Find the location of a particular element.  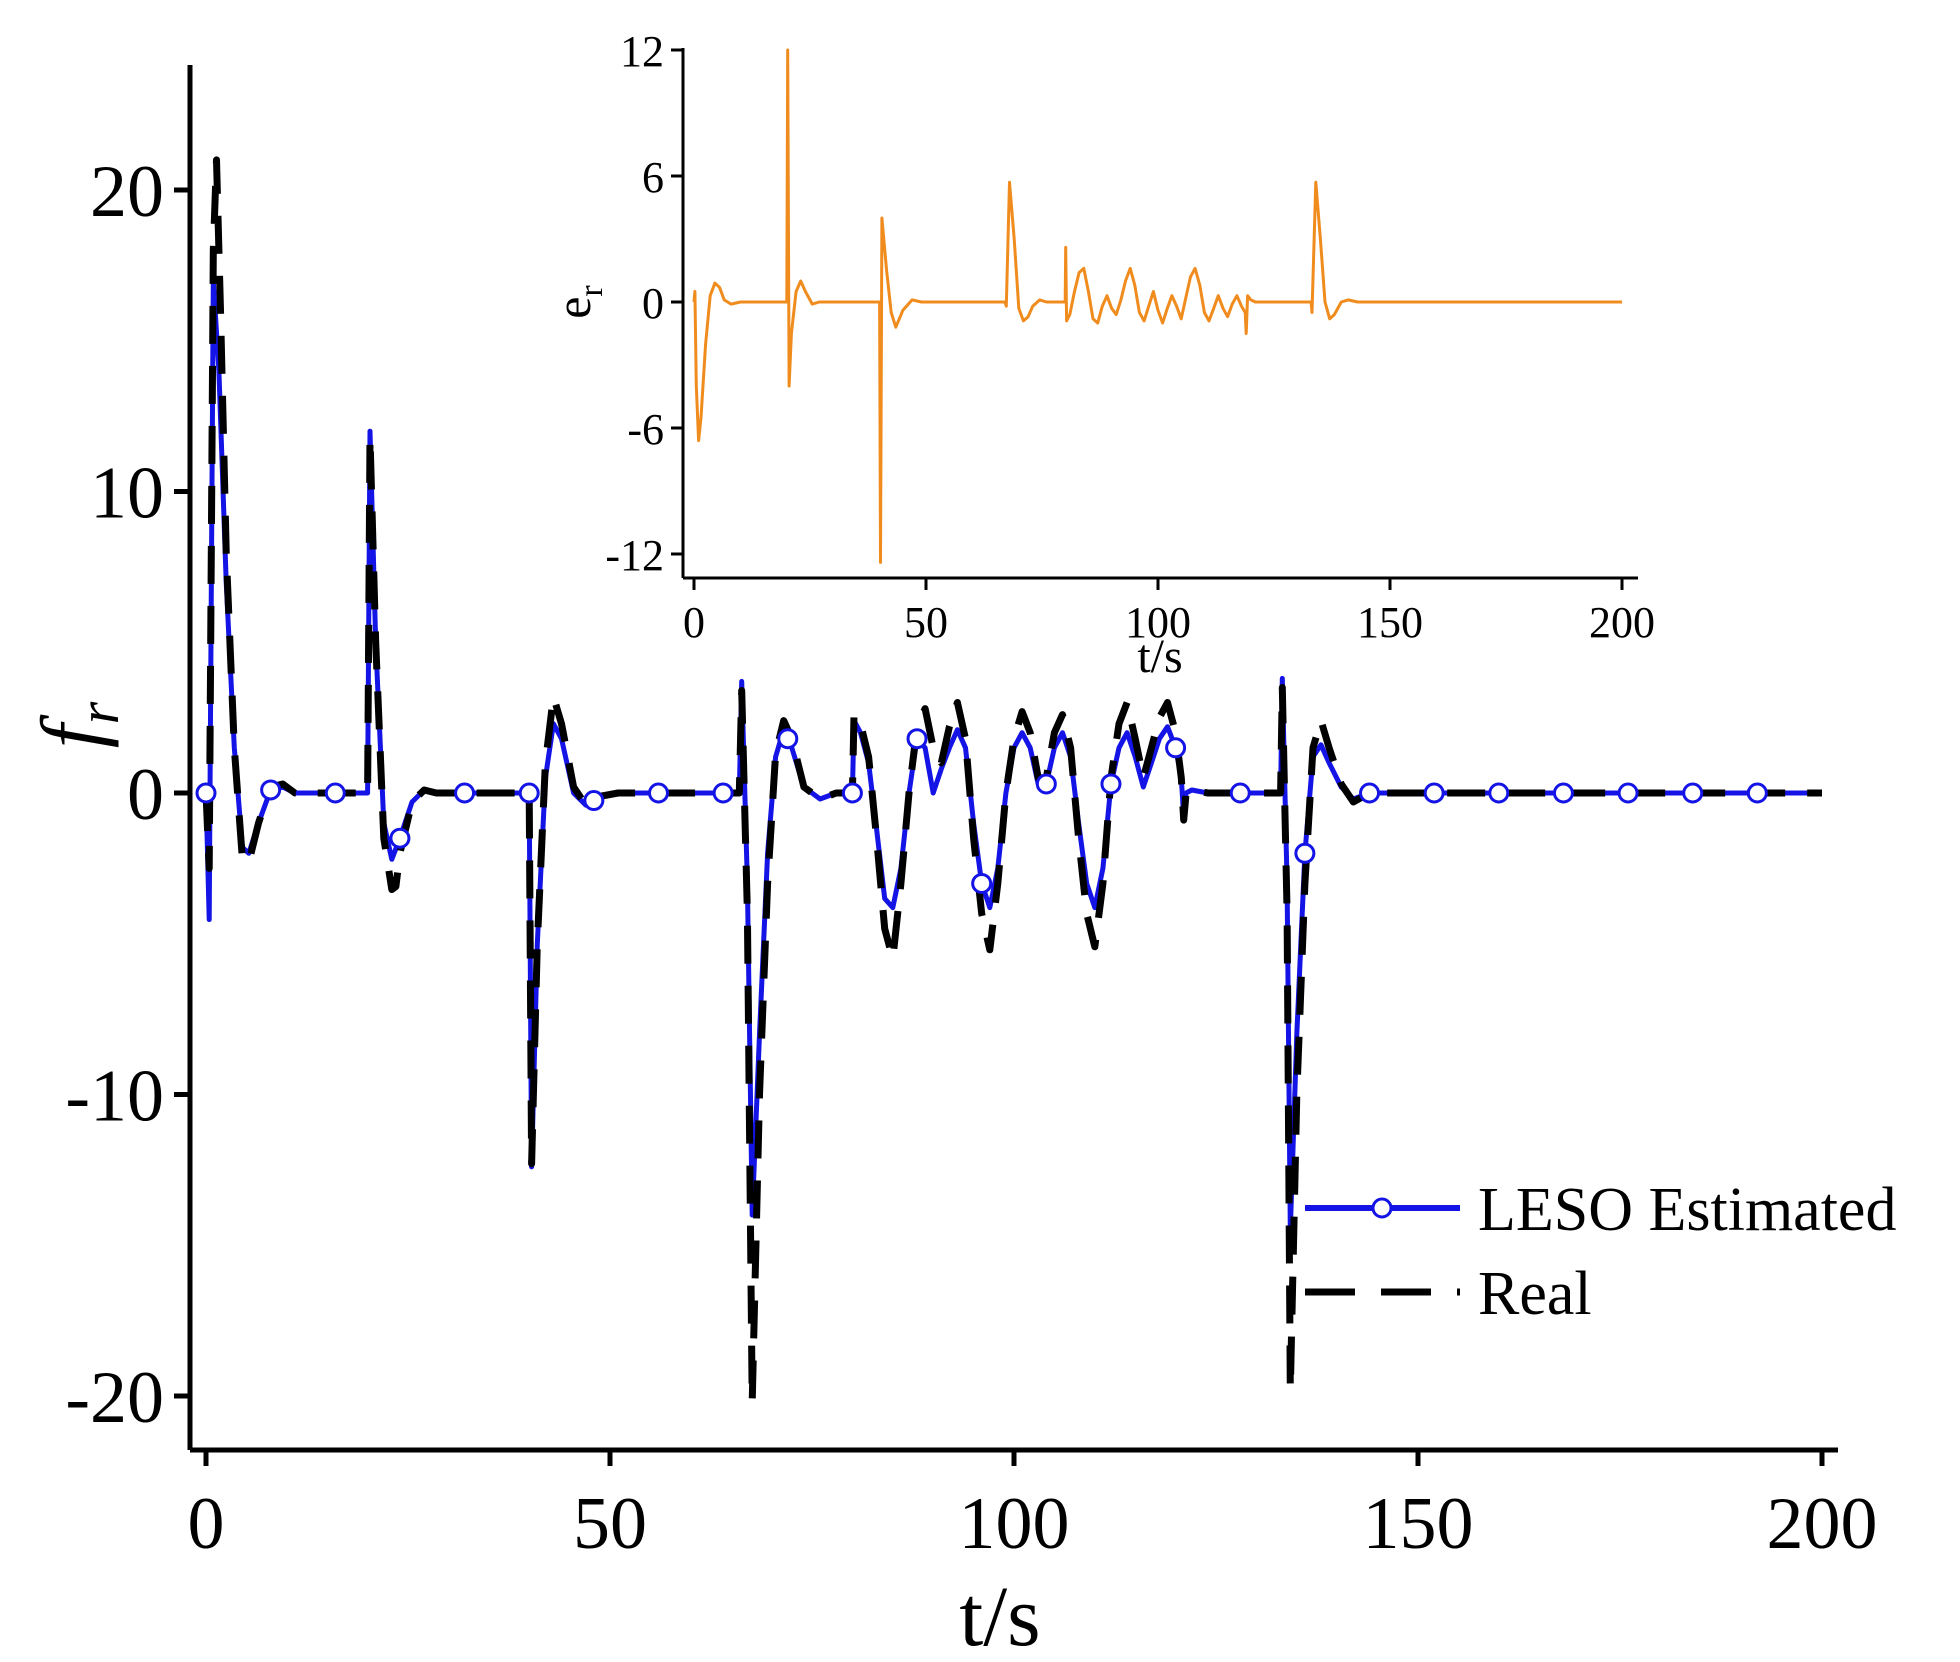

legend-label-leso: LESO Estimated is located at coordinates (1687, 1210).